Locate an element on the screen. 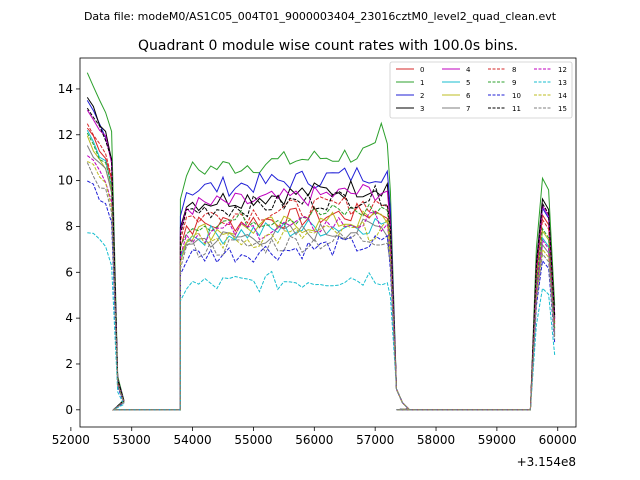  y-tick-label: 10 is located at coordinates (65, 181).